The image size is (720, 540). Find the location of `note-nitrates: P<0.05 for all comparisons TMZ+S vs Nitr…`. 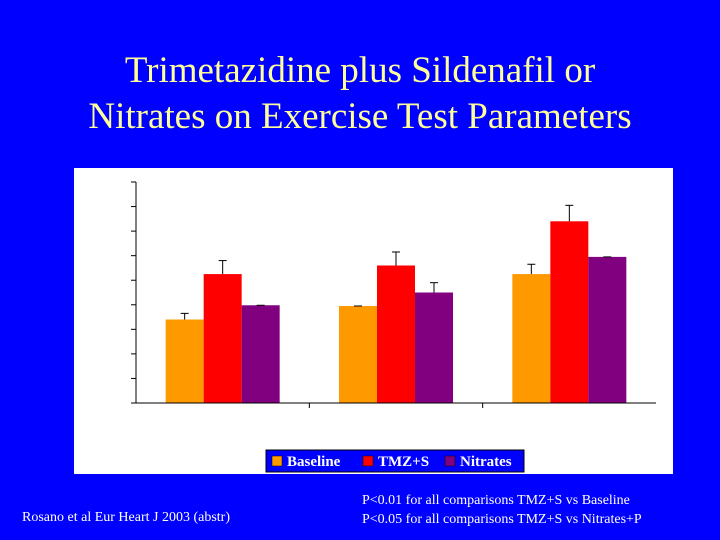

note-nitrates: P<0.05 for all comparisons TMZ+S vs Nitr… is located at coordinates (502, 519).